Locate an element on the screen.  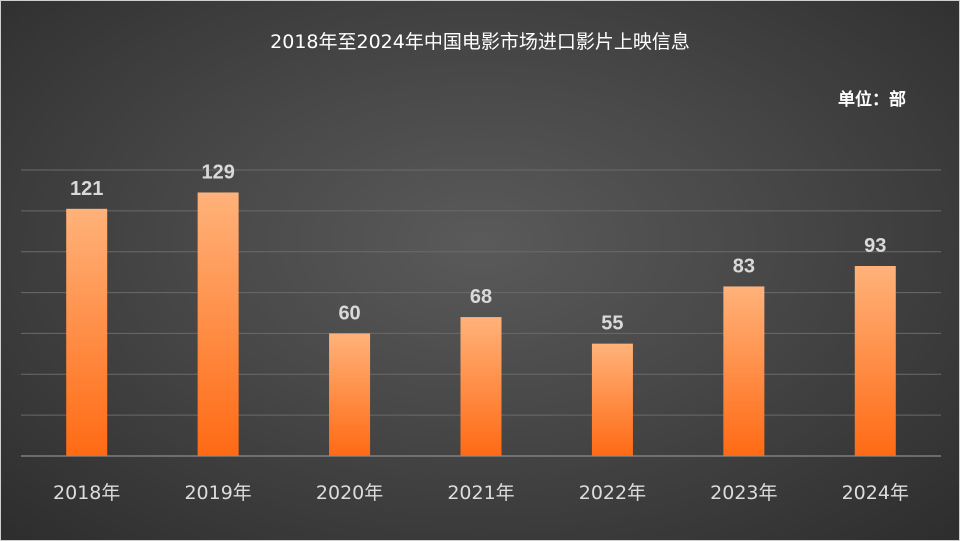
x-tick-label-2: 2019年 is located at coordinates (217, 493).